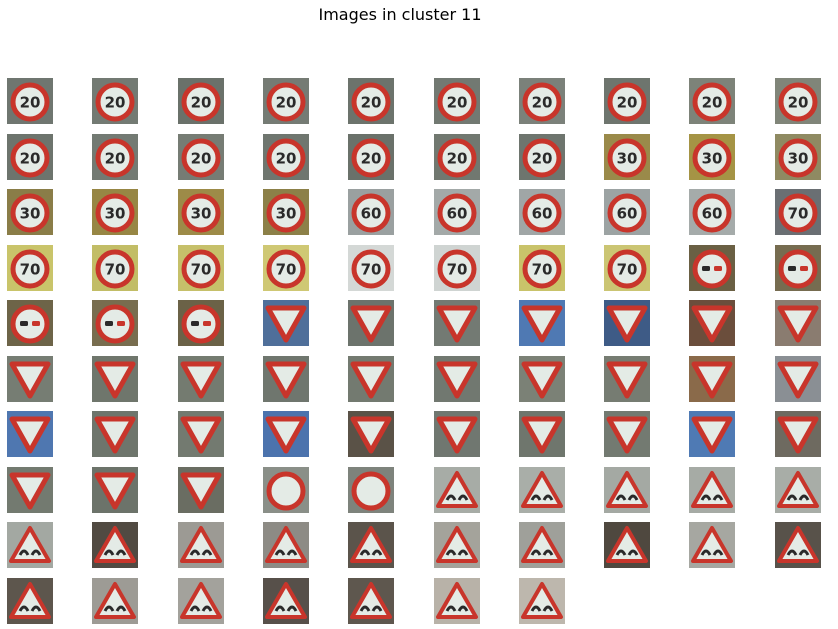 This screenshot has height=629, width=838. I want to click on cluster-image-ring-sign, so click(285, 489).